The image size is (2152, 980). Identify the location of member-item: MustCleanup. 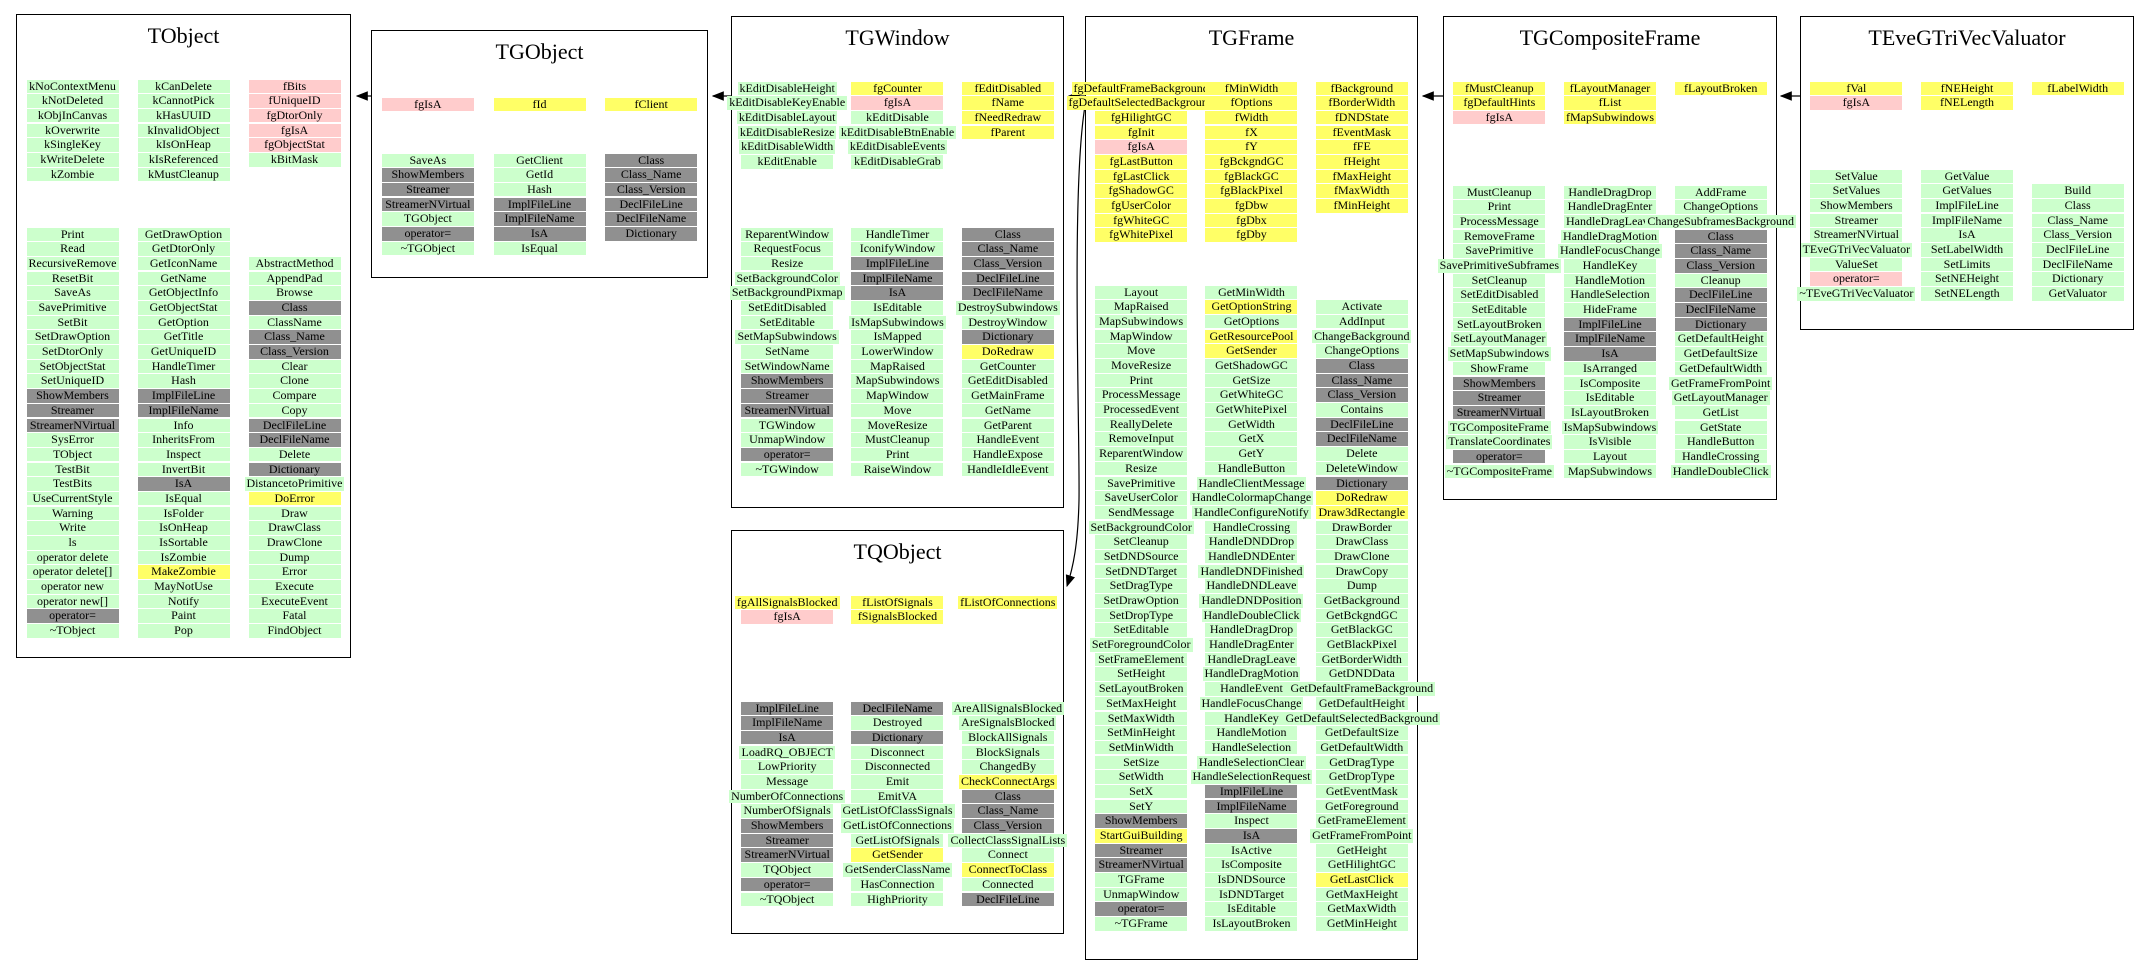
(1499, 192).